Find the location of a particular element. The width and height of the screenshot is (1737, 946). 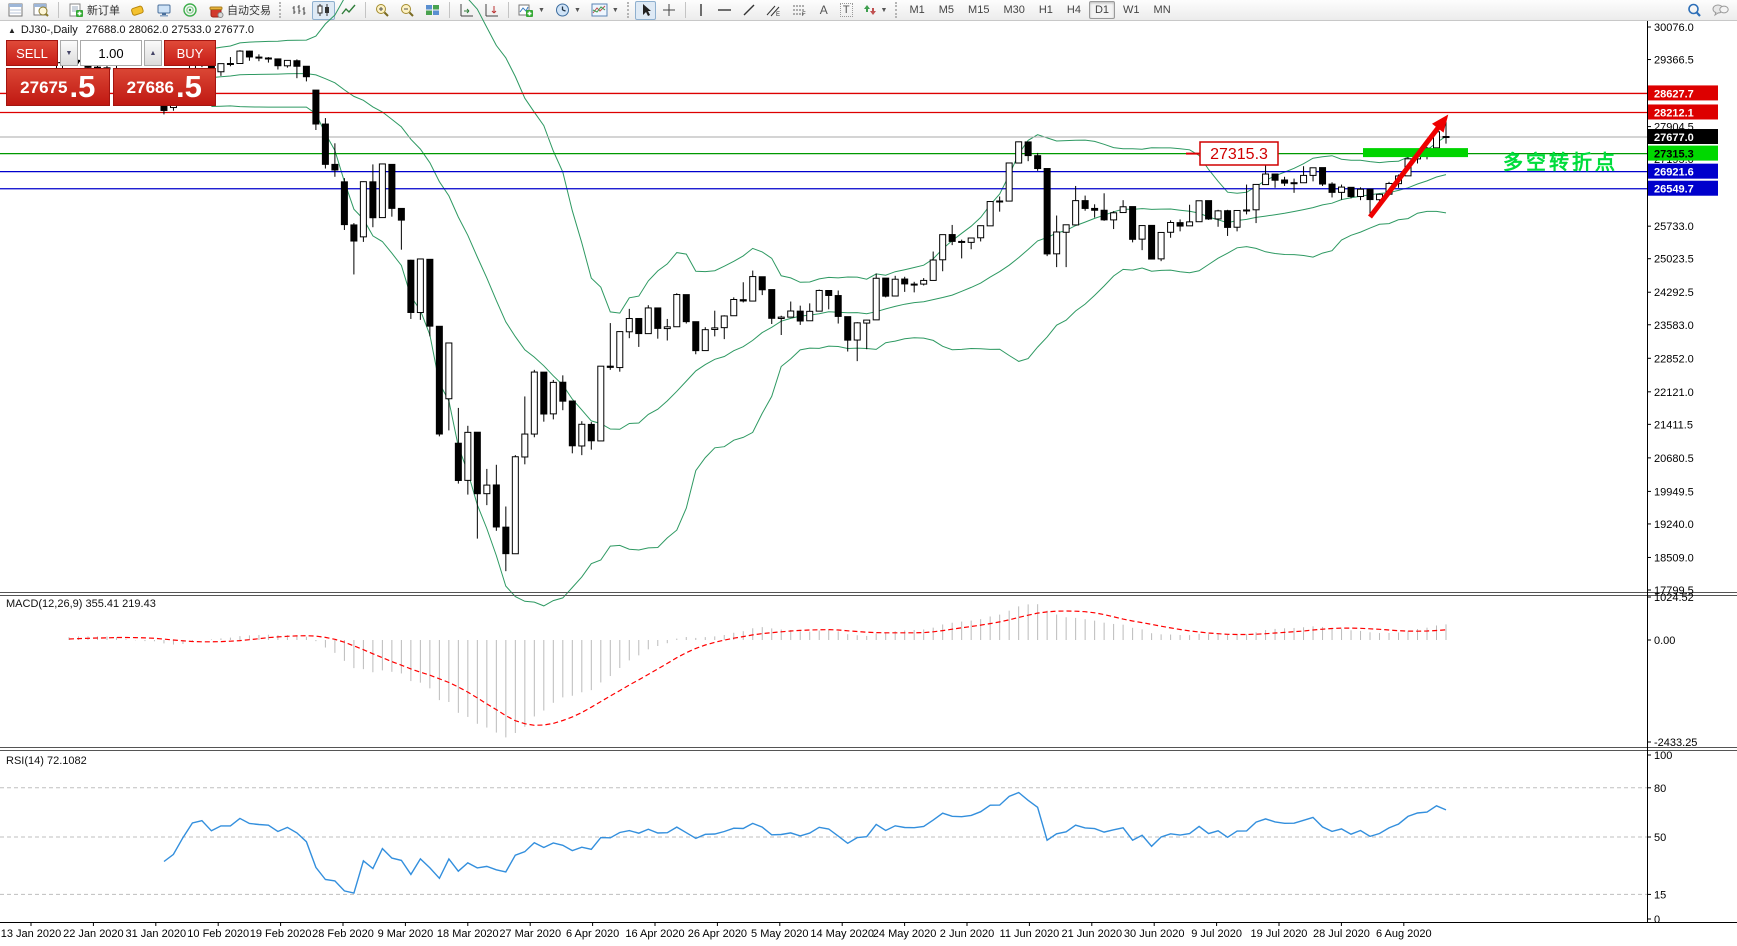

market-watch-button is located at coordinates (15, 10).